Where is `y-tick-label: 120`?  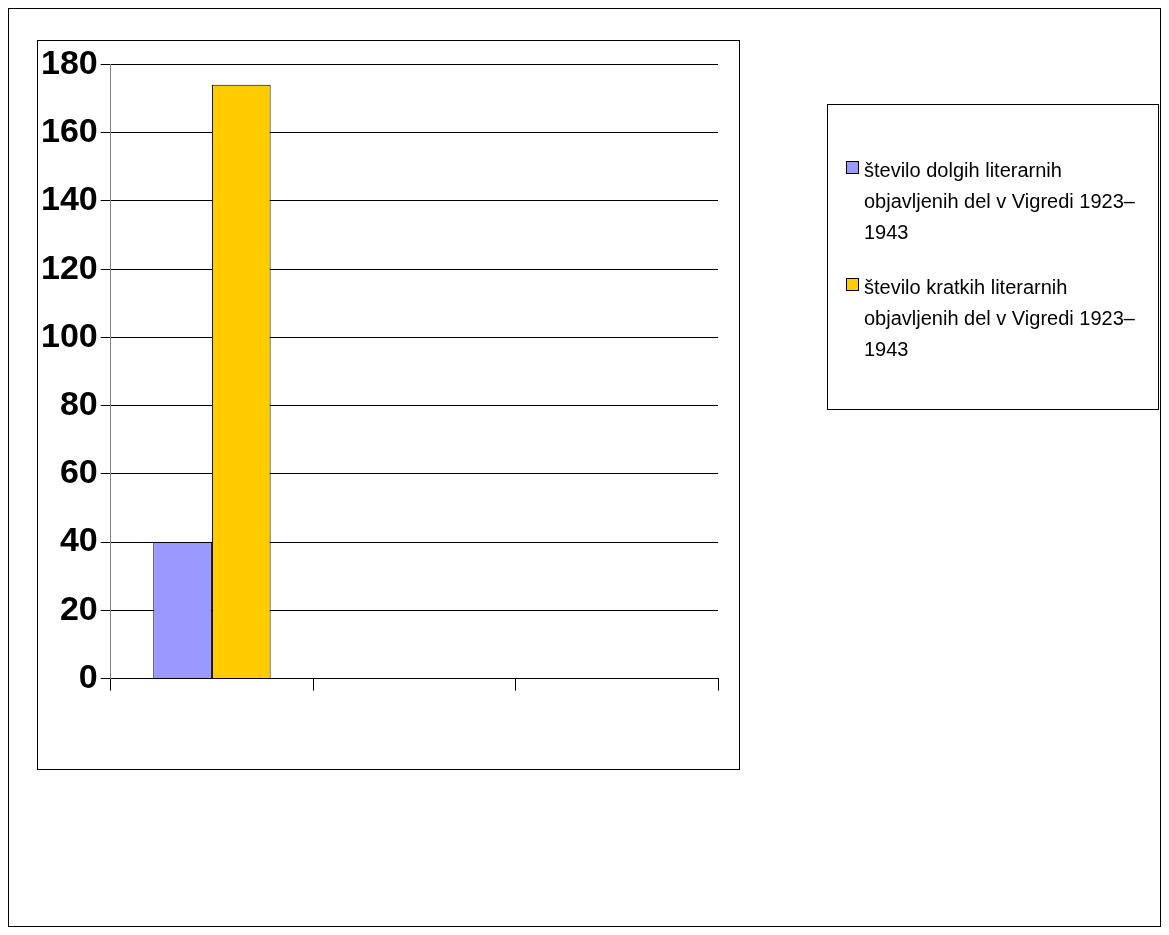
y-tick-label: 120 is located at coordinates (69, 266).